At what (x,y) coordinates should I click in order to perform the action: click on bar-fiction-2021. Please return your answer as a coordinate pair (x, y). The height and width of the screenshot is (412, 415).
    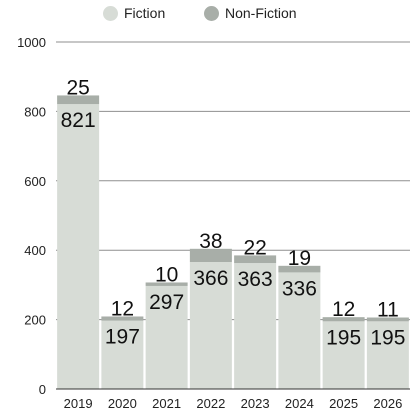
    Looking at the image, I should click on (166, 337).